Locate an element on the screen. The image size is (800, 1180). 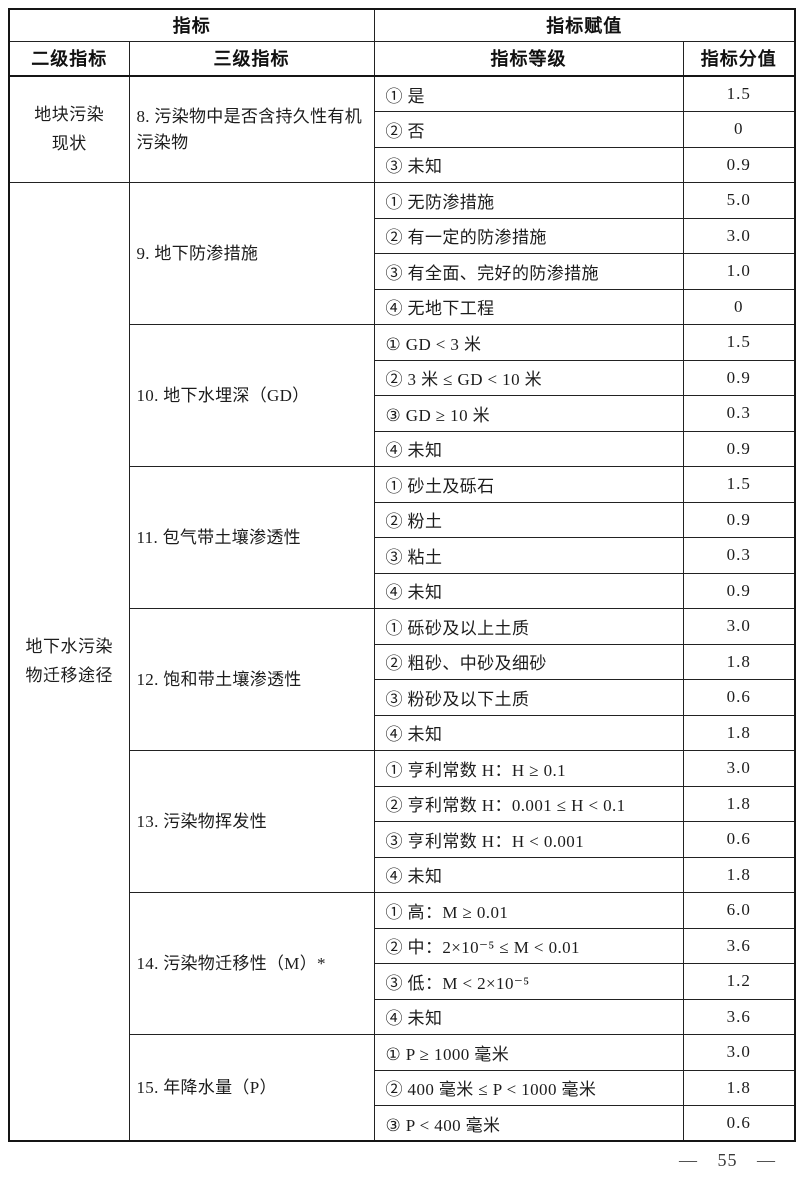
header-indicator-score: 指标分值 is located at coordinates (739, 58).